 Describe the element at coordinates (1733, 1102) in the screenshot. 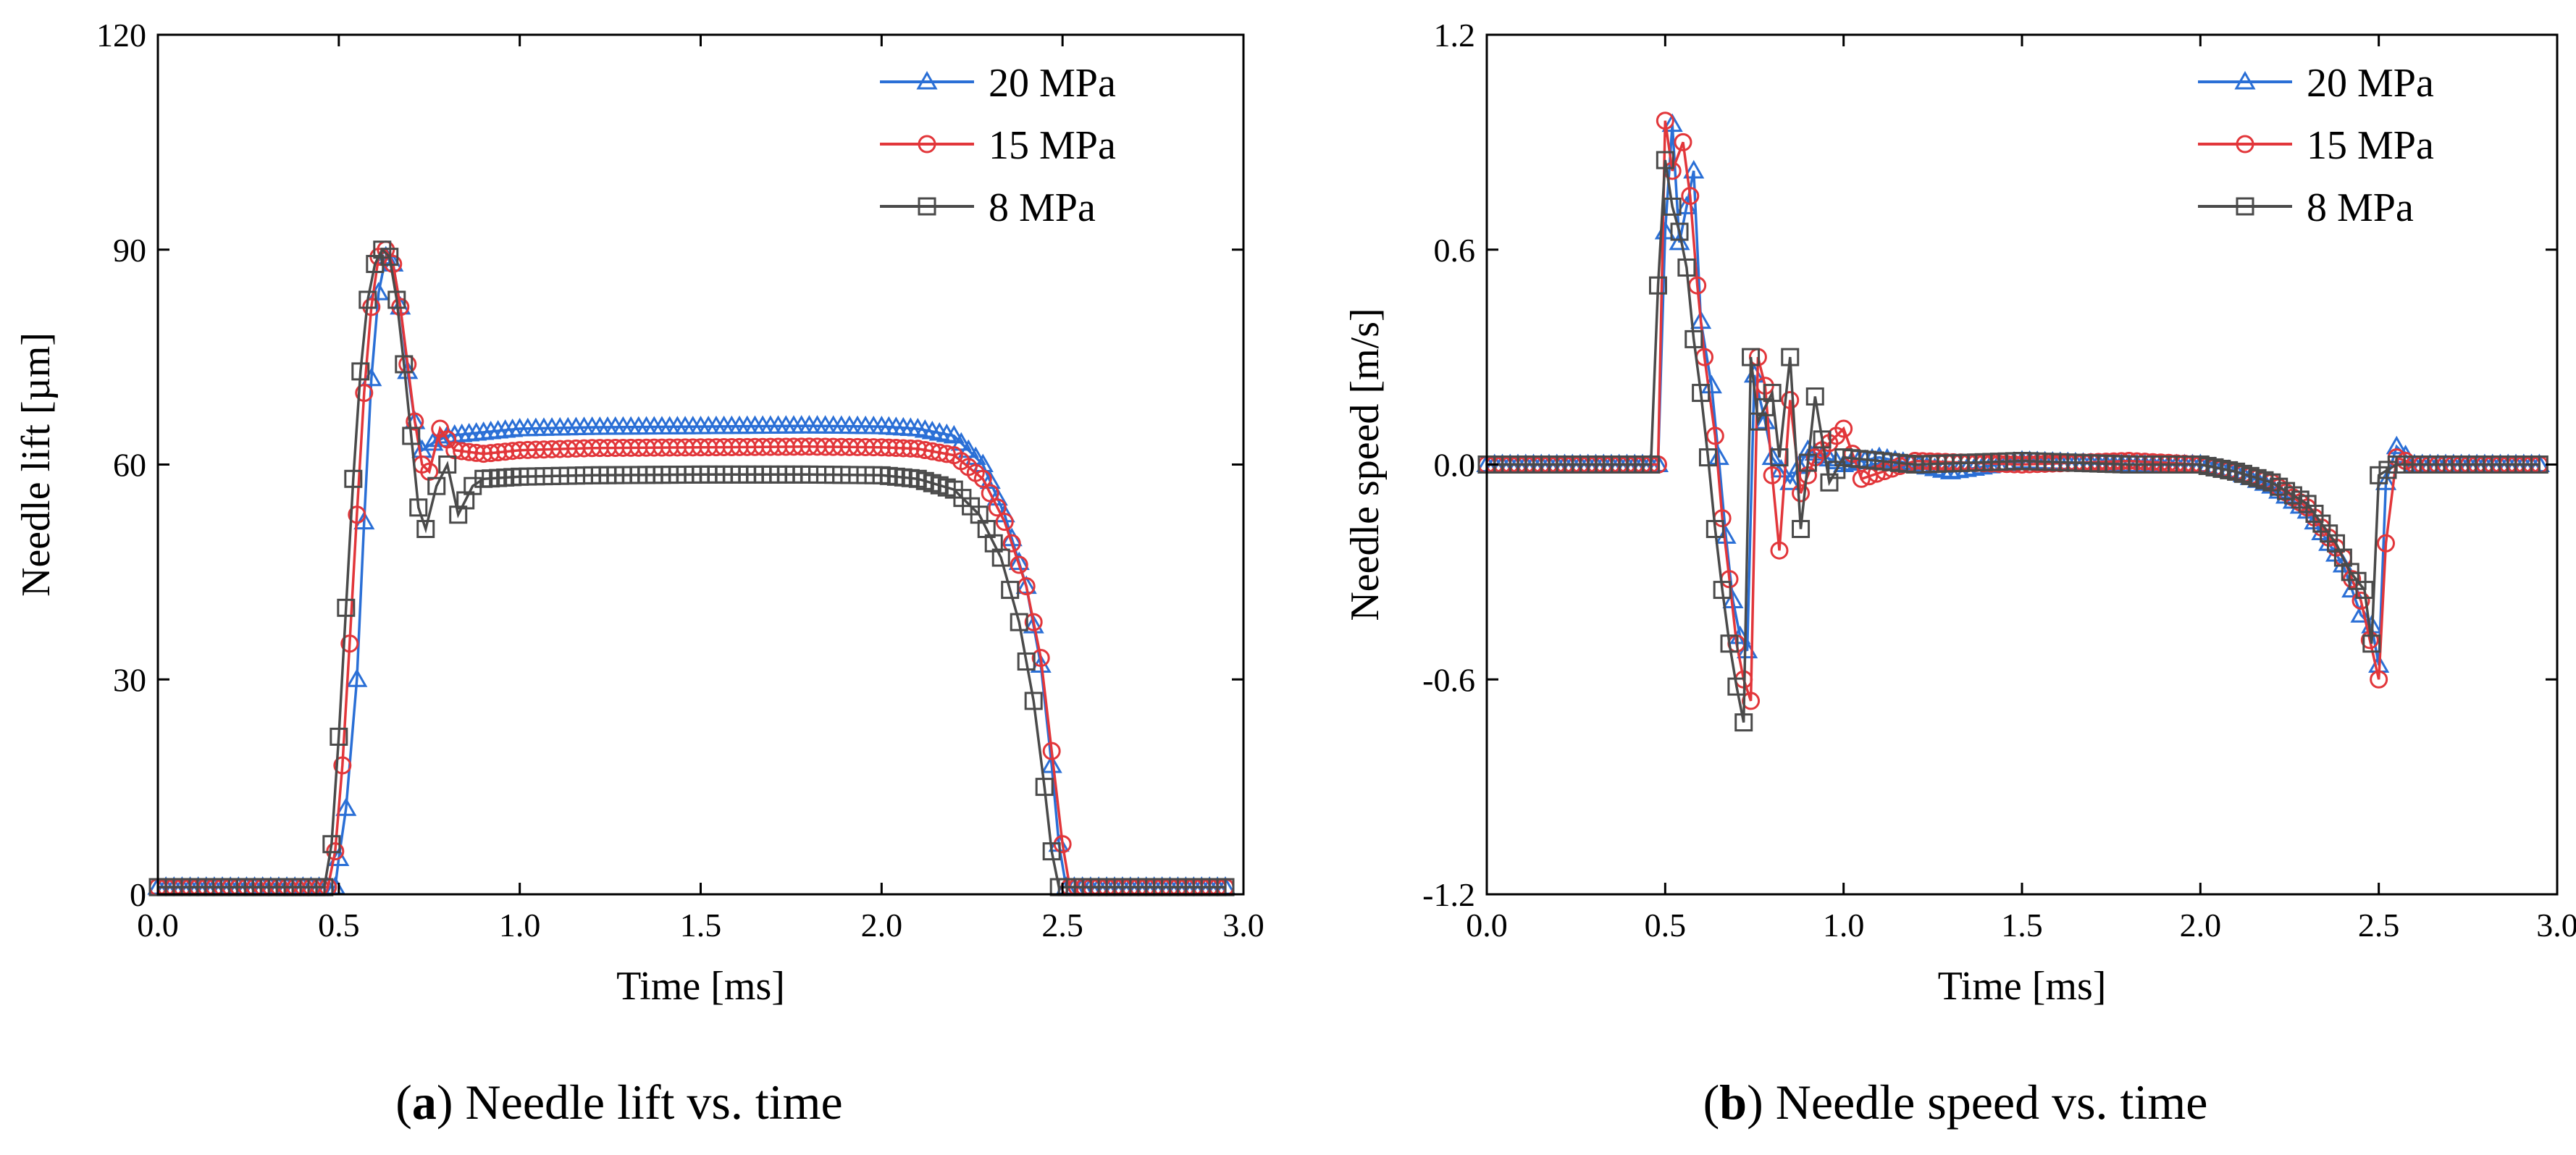

I see `caption-b-letter: b` at that location.